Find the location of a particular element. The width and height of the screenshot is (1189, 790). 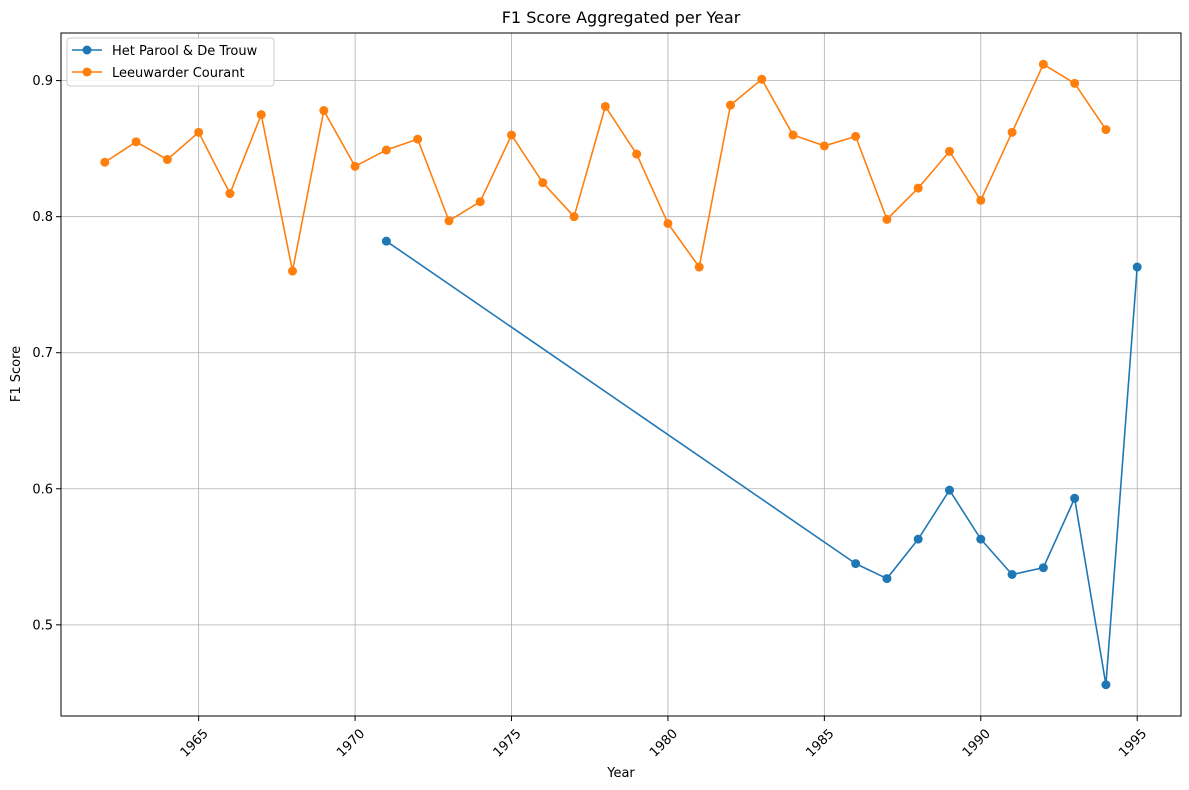

legend-label-leeuwarder: Leeuwarder Courant is located at coordinates (178, 73).